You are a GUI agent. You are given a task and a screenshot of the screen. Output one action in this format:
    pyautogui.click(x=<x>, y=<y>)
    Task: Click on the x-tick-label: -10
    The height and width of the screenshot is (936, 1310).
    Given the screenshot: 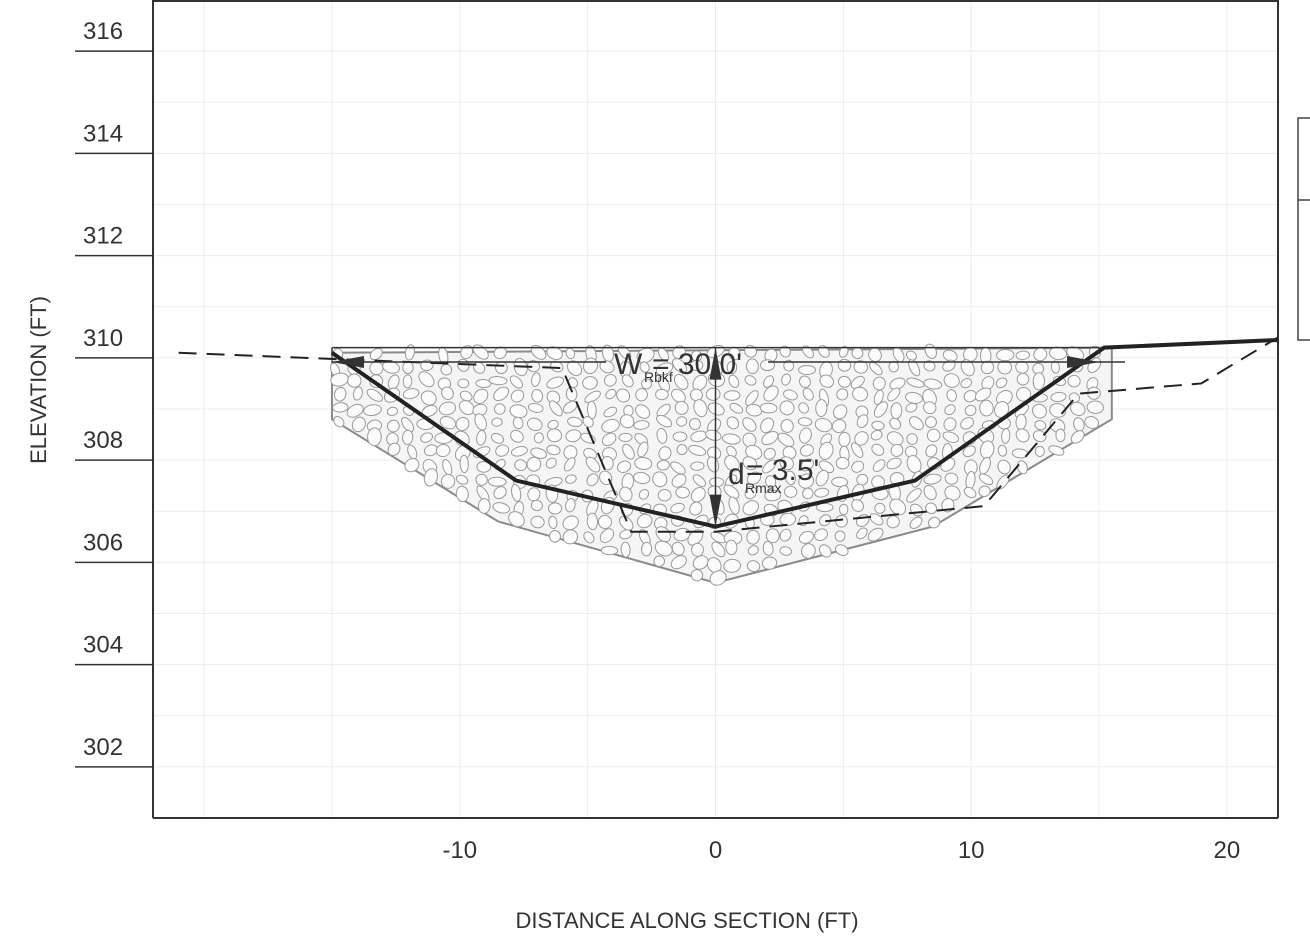 What is the action you would take?
    pyautogui.click(x=459, y=850)
    